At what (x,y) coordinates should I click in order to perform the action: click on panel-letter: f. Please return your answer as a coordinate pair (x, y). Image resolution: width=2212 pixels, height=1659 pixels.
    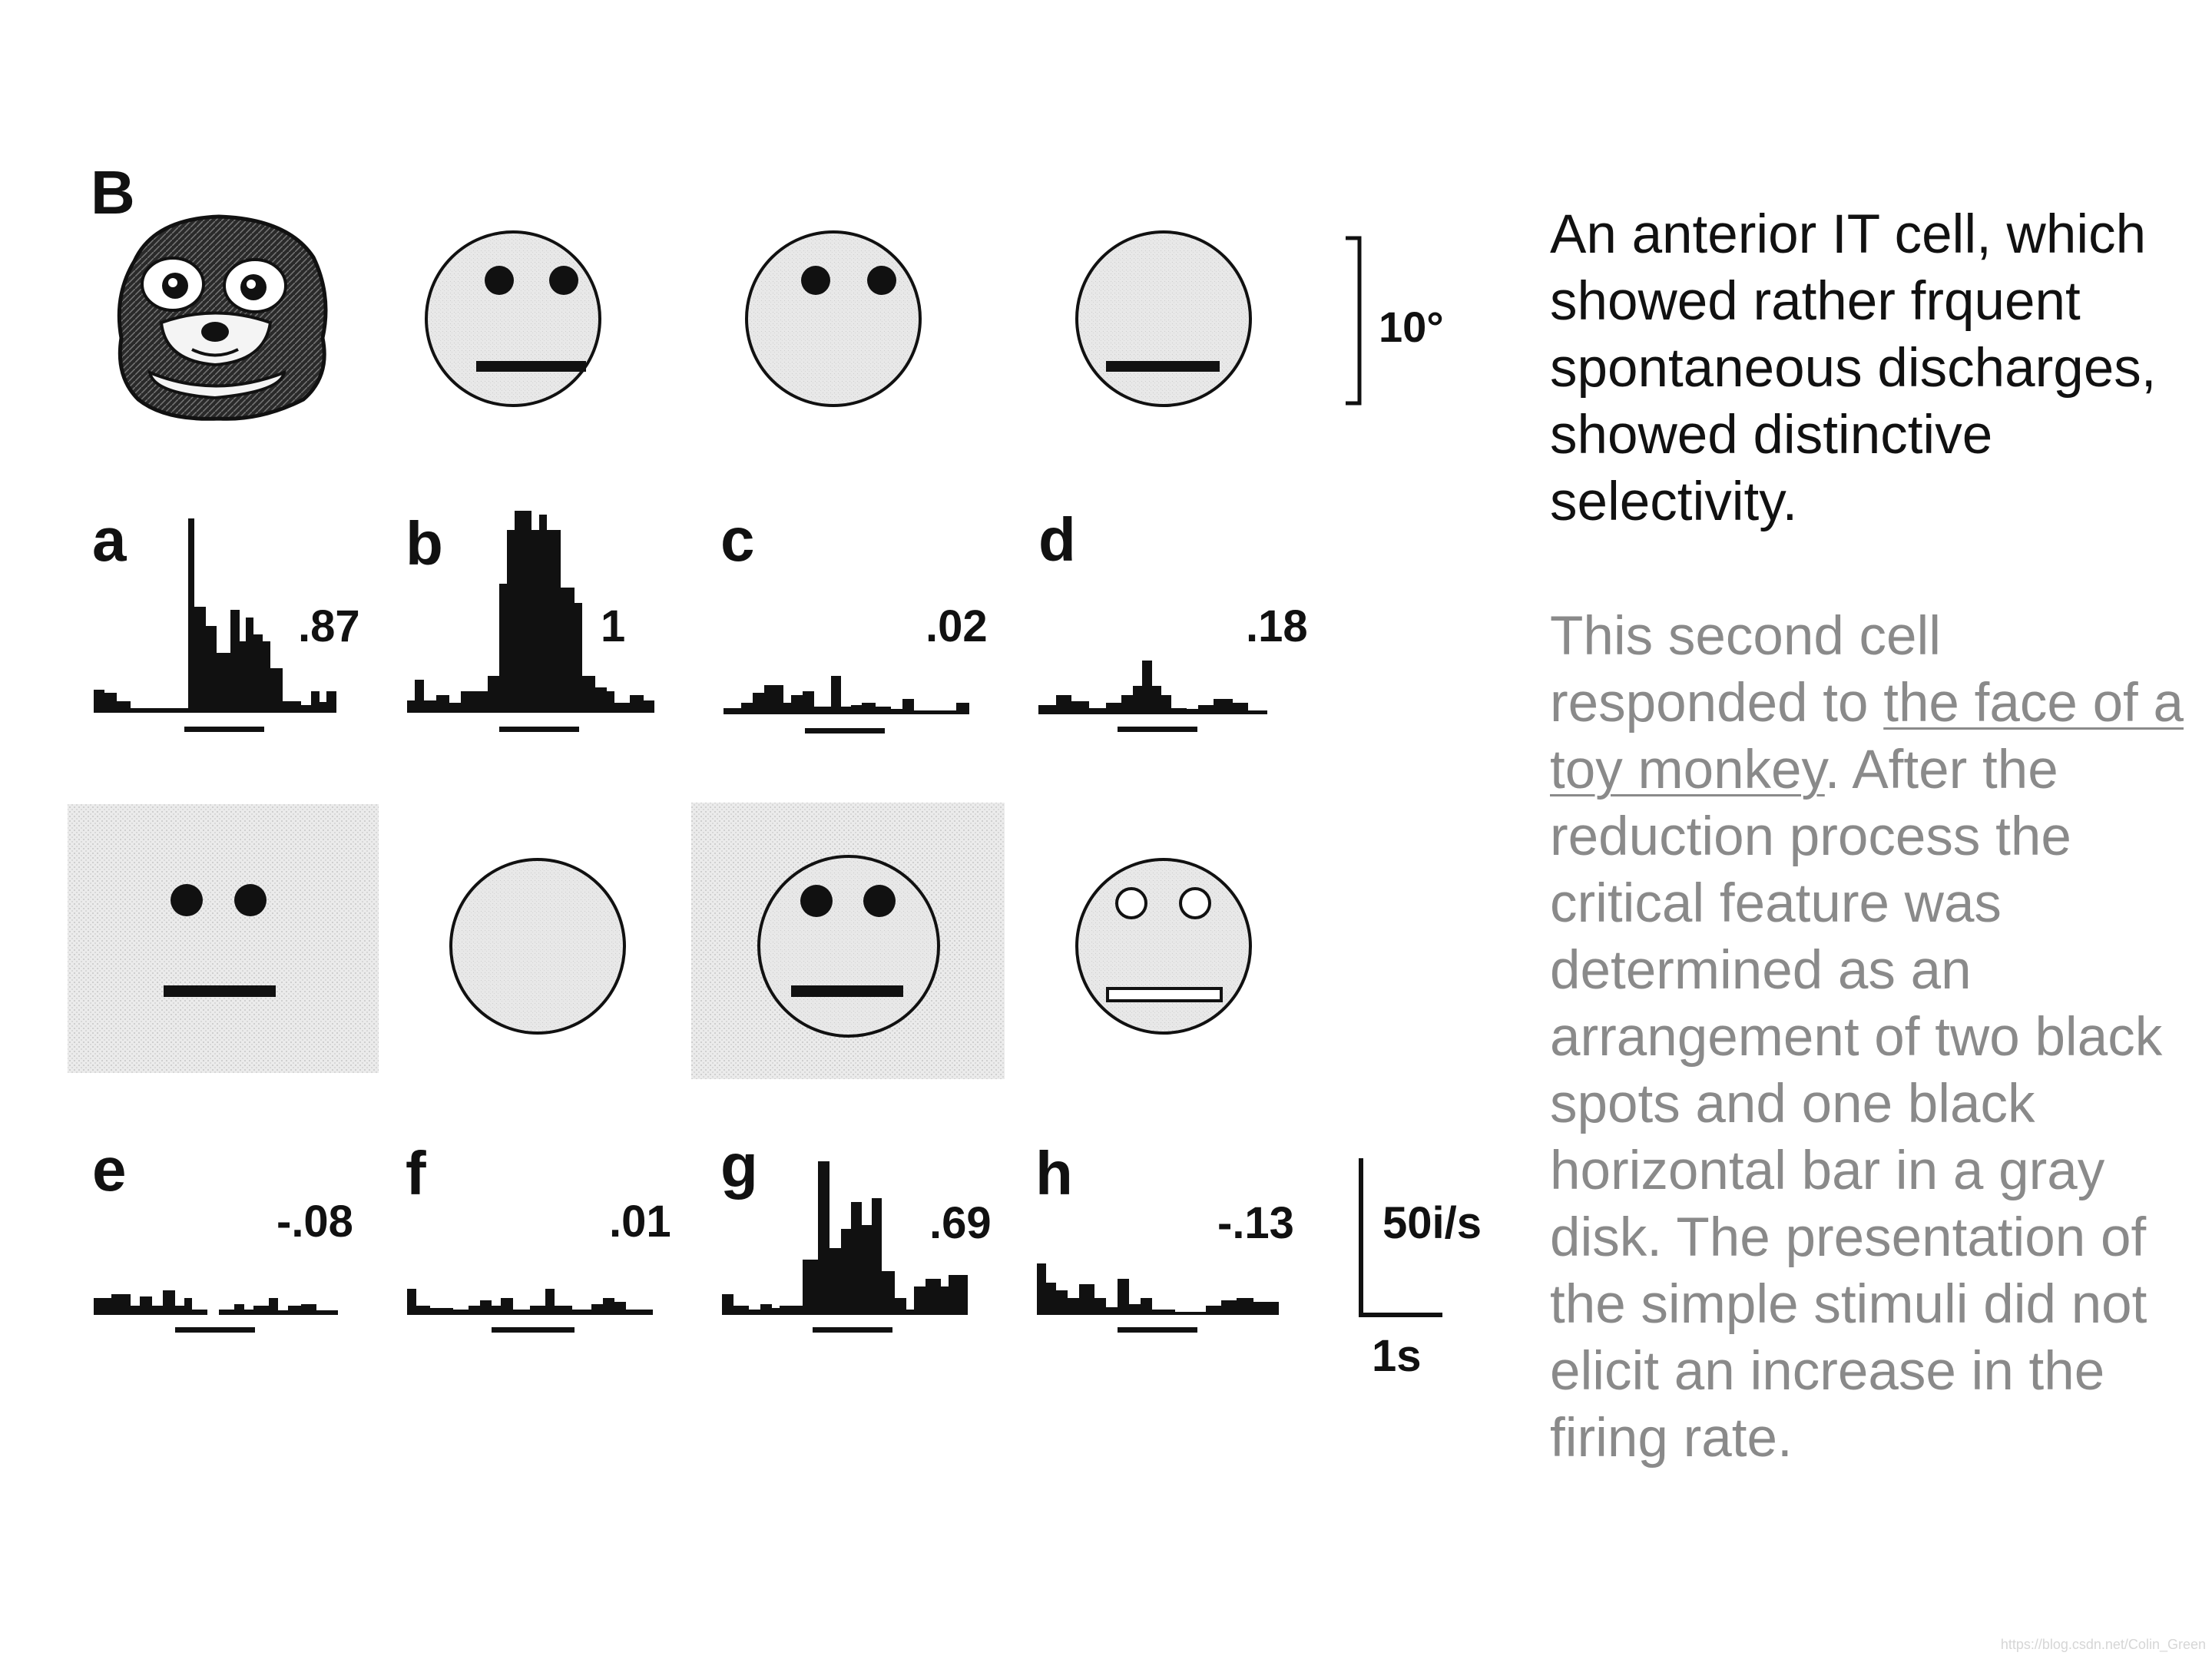
    Looking at the image, I should click on (416, 1173).